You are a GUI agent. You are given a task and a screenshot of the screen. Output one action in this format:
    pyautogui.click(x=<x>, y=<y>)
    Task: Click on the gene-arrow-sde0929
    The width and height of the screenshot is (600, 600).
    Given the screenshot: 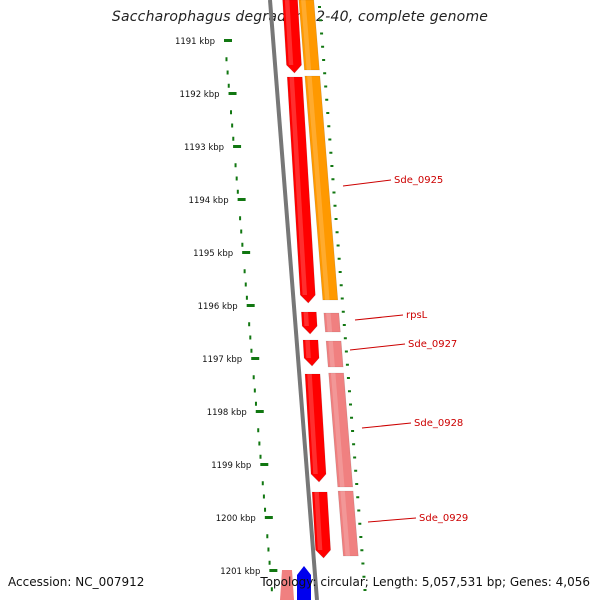 What is the action you would take?
    pyautogui.click(x=321, y=525)
    